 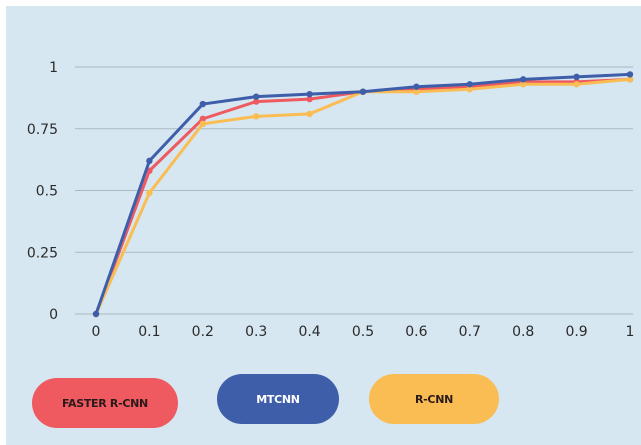 I want to click on x-tick-label: 0.8, so click(x=523, y=332).